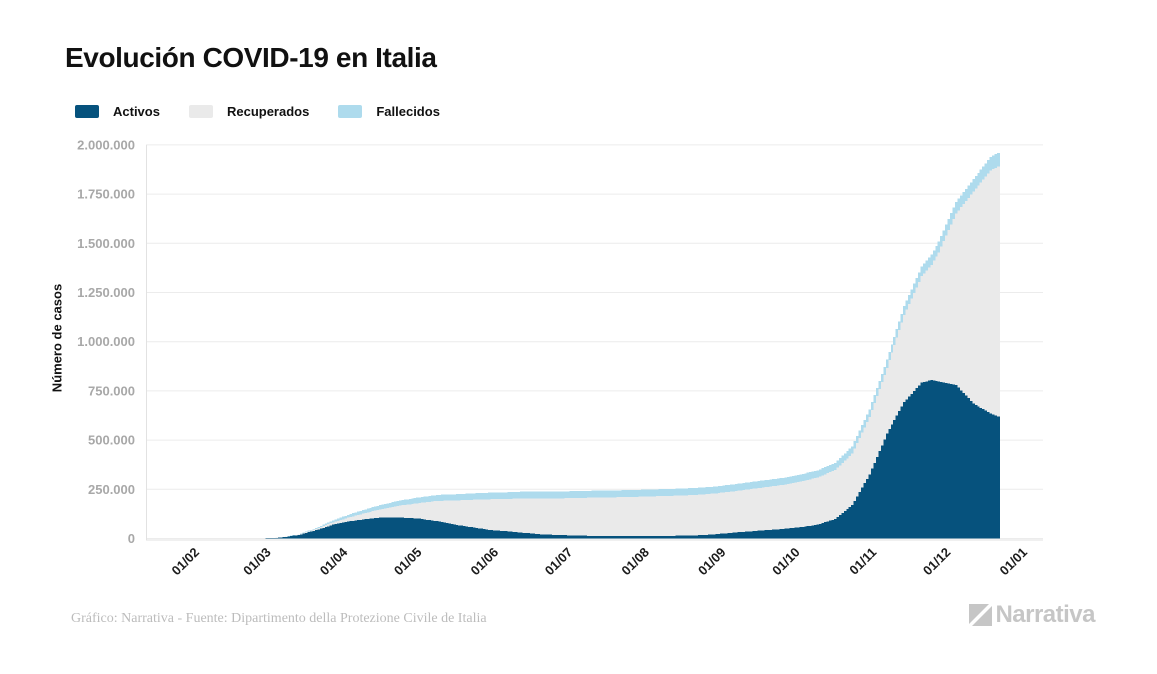 Image resolution: width=1157 pixels, height=674 pixels. I want to click on legend-item-recuperados: Recuperados, so click(248, 111).